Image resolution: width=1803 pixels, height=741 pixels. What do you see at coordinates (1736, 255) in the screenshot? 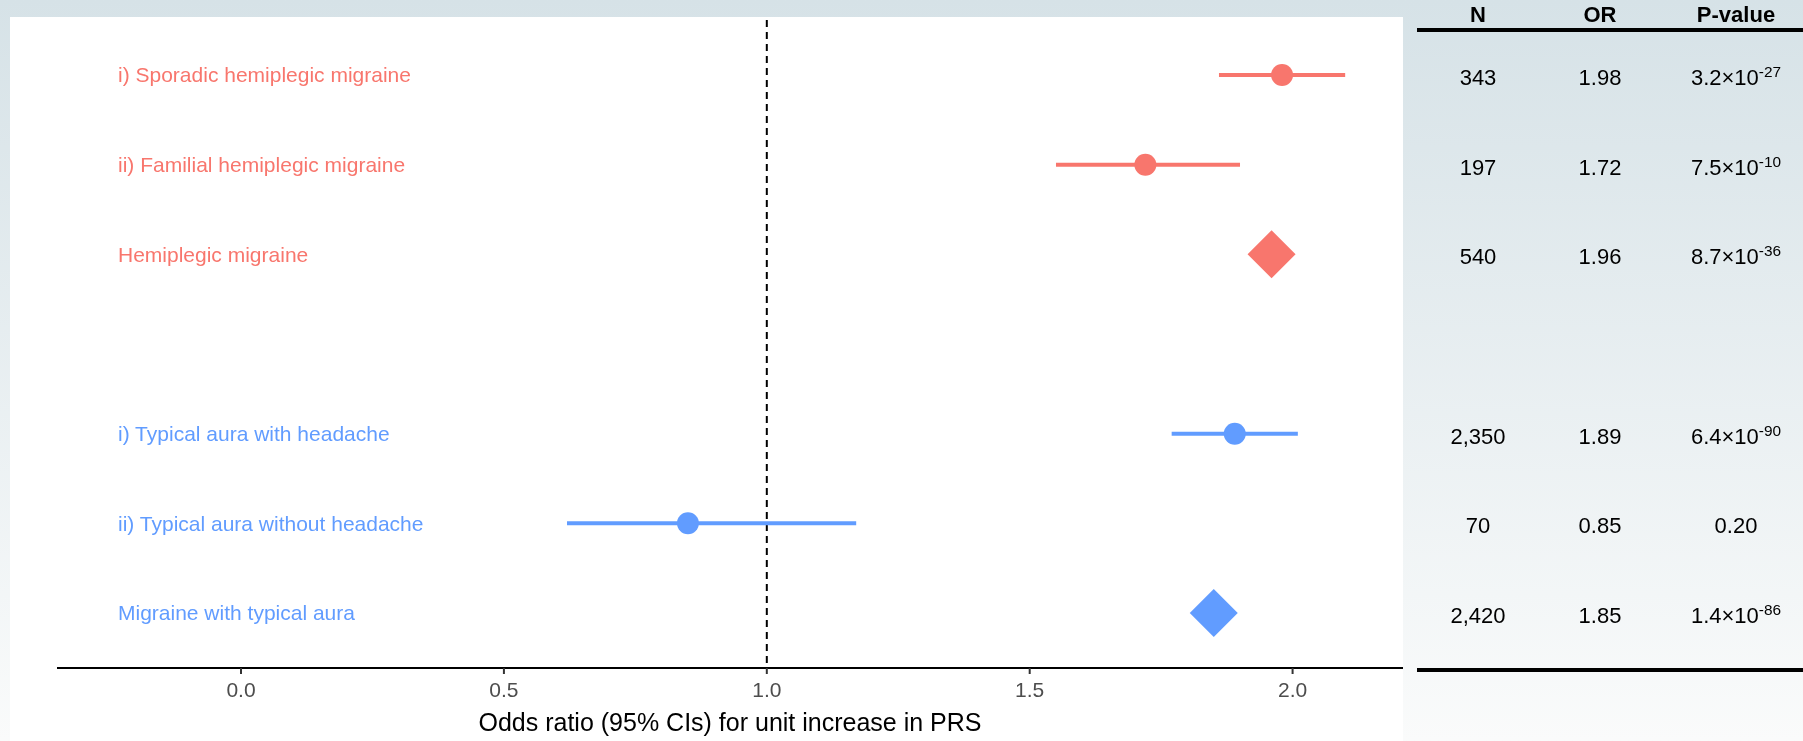
I see `text: 8.7×10$^{-36}$` at bounding box center [1736, 255].